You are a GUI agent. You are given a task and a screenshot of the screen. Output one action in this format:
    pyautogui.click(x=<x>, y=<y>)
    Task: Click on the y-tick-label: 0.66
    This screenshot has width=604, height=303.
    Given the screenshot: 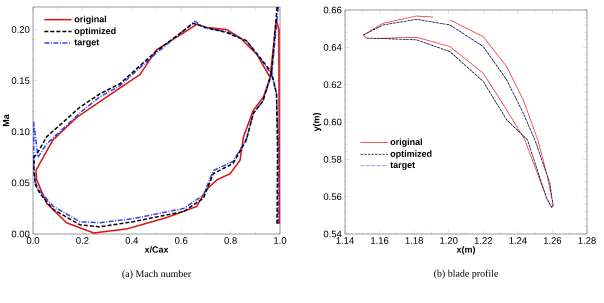 What is the action you would take?
    pyautogui.click(x=333, y=10)
    